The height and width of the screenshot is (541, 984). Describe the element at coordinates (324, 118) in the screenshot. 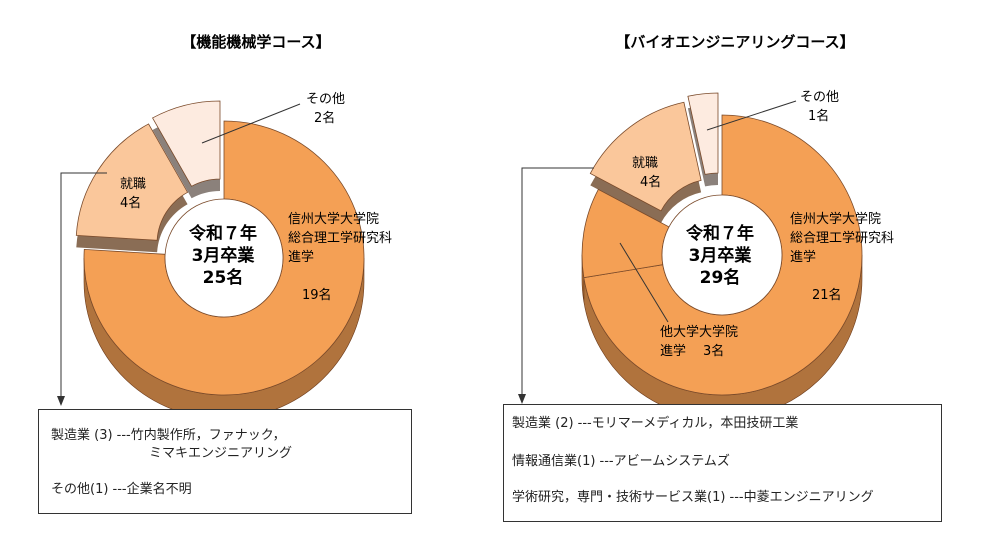

I see `left-slice-value-other: 2名` at that location.